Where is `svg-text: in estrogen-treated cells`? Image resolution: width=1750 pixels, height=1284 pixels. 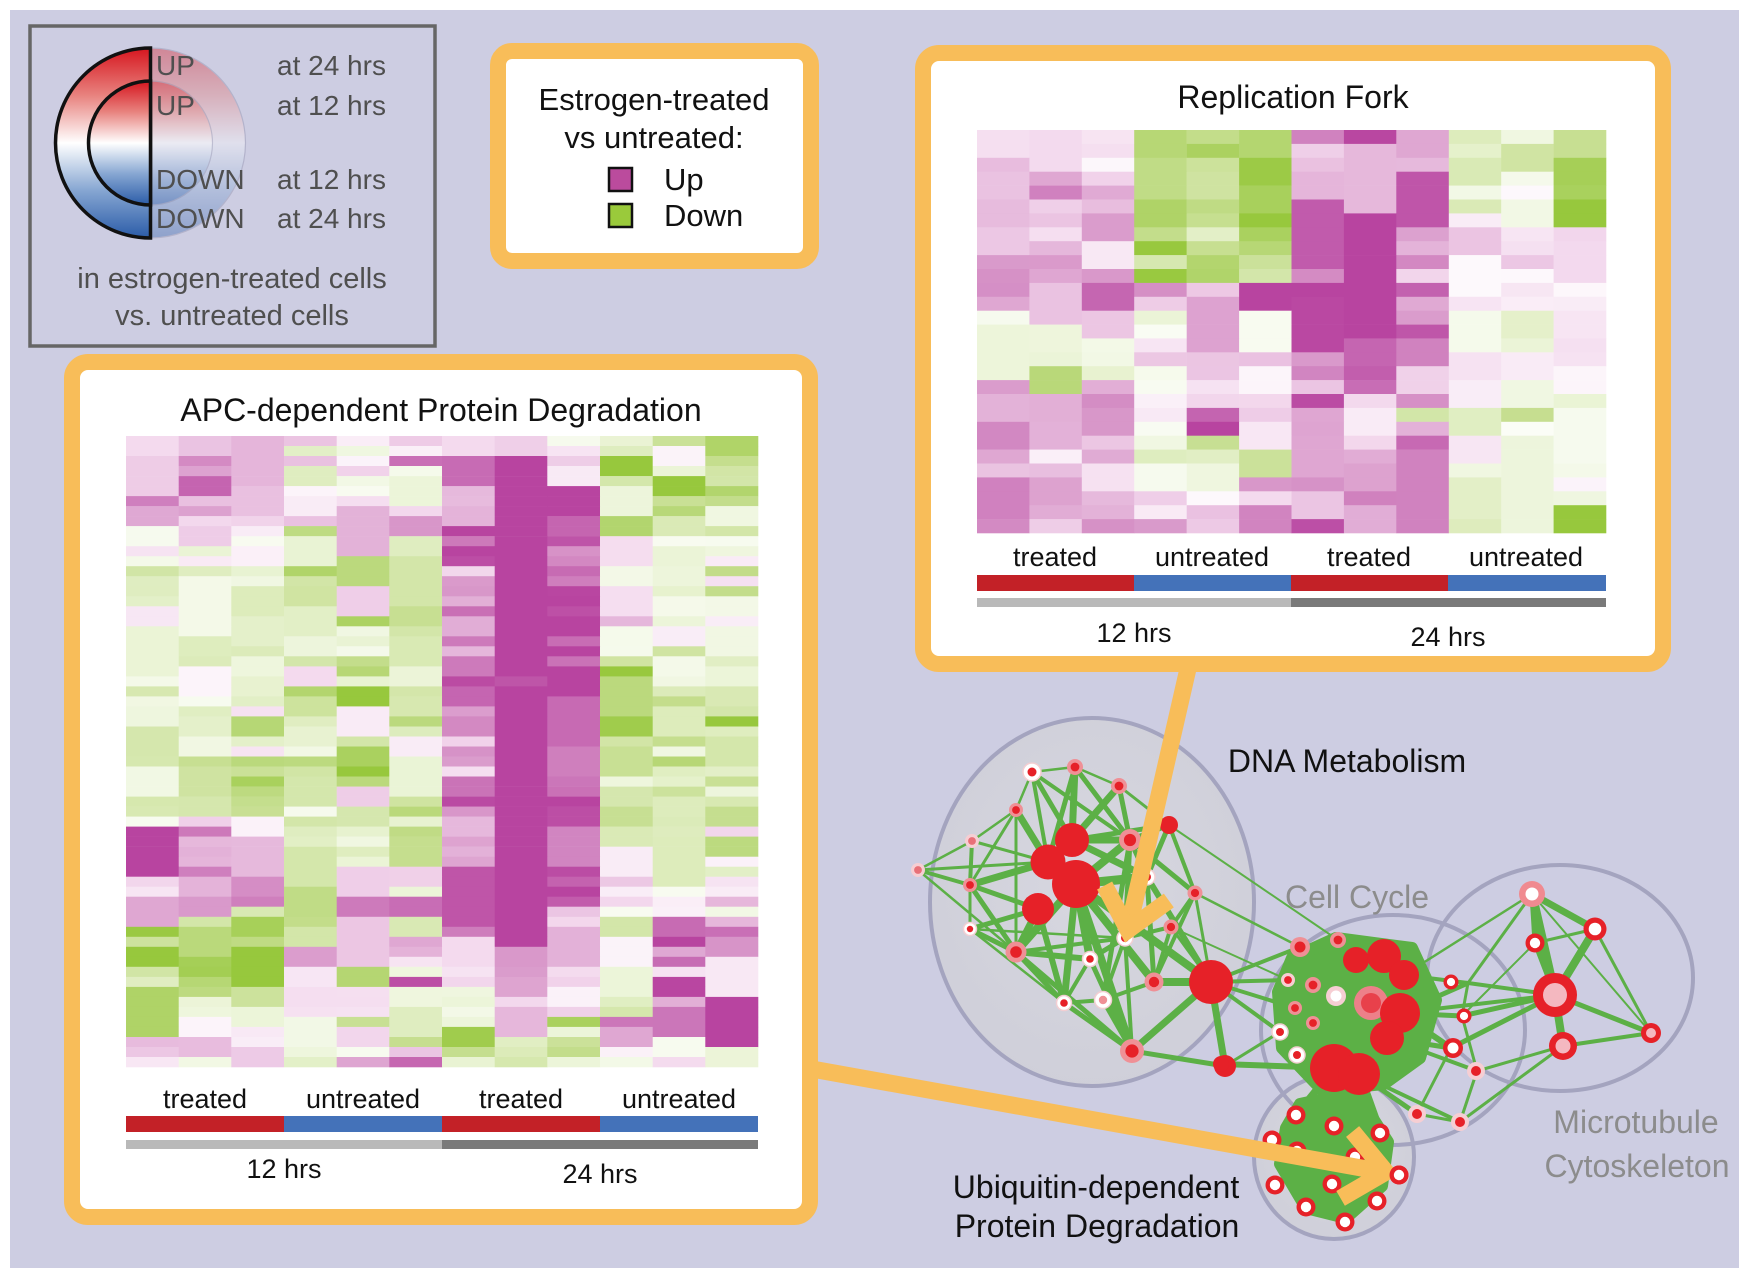 svg-text: in estrogen-treated cells is located at coordinates (232, 279).